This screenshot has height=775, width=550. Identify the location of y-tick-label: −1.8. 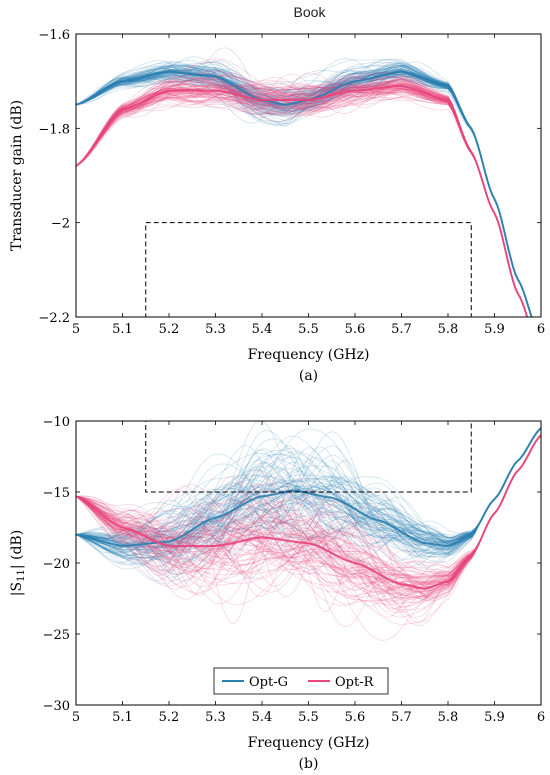
(54, 129).